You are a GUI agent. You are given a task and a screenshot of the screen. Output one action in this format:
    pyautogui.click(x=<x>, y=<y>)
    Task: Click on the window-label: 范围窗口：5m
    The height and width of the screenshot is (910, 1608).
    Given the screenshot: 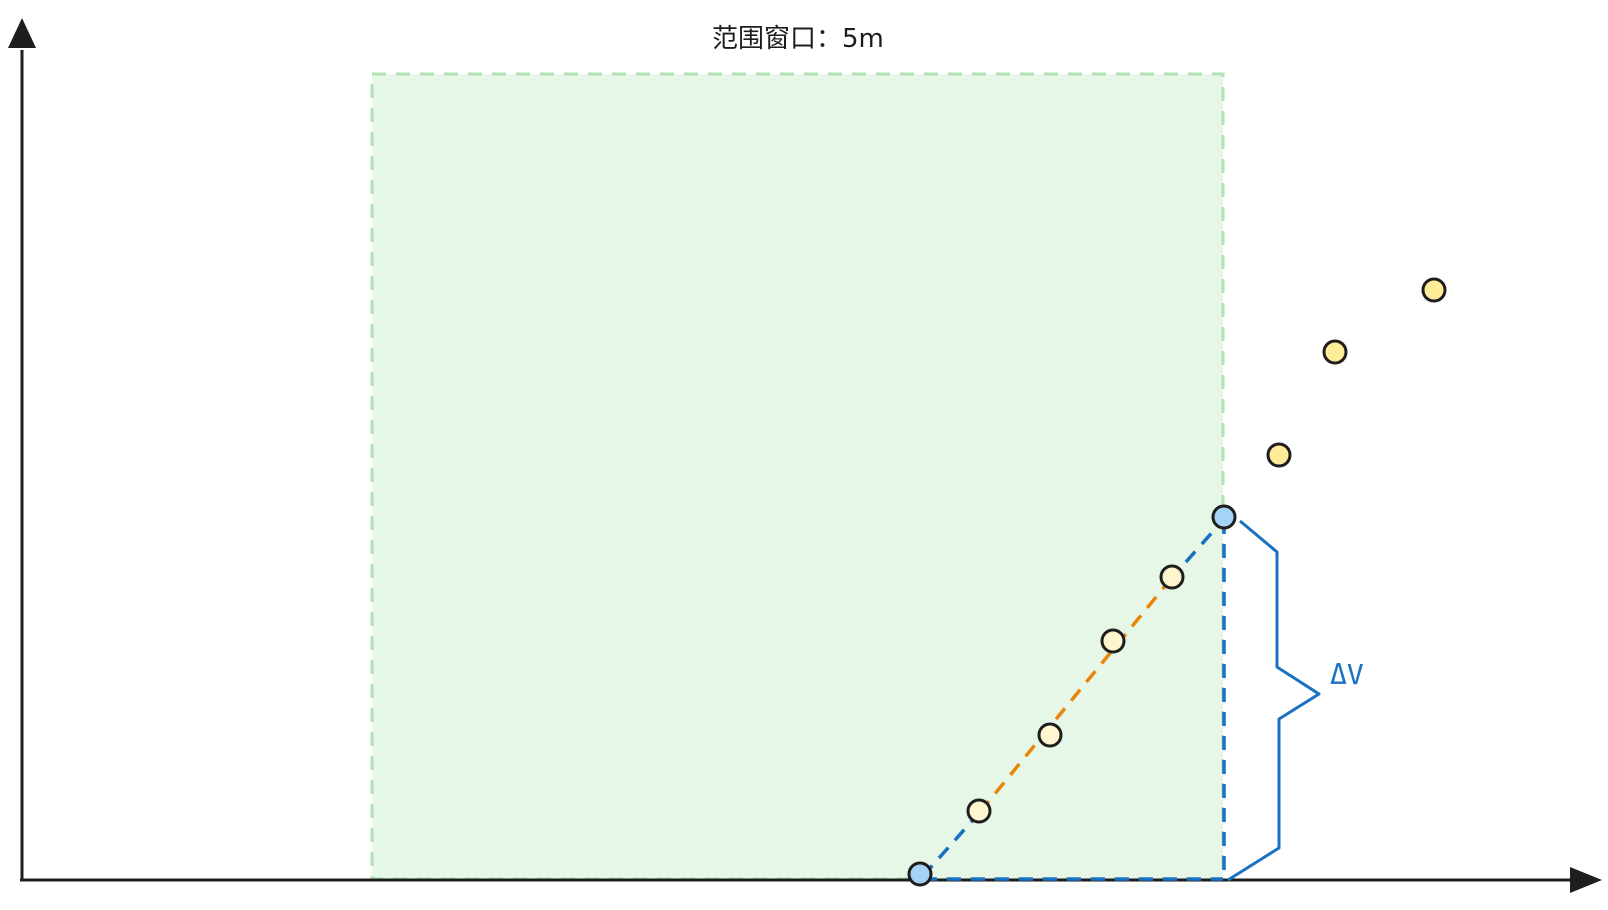 What is the action you would take?
    pyautogui.click(x=798, y=39)
    